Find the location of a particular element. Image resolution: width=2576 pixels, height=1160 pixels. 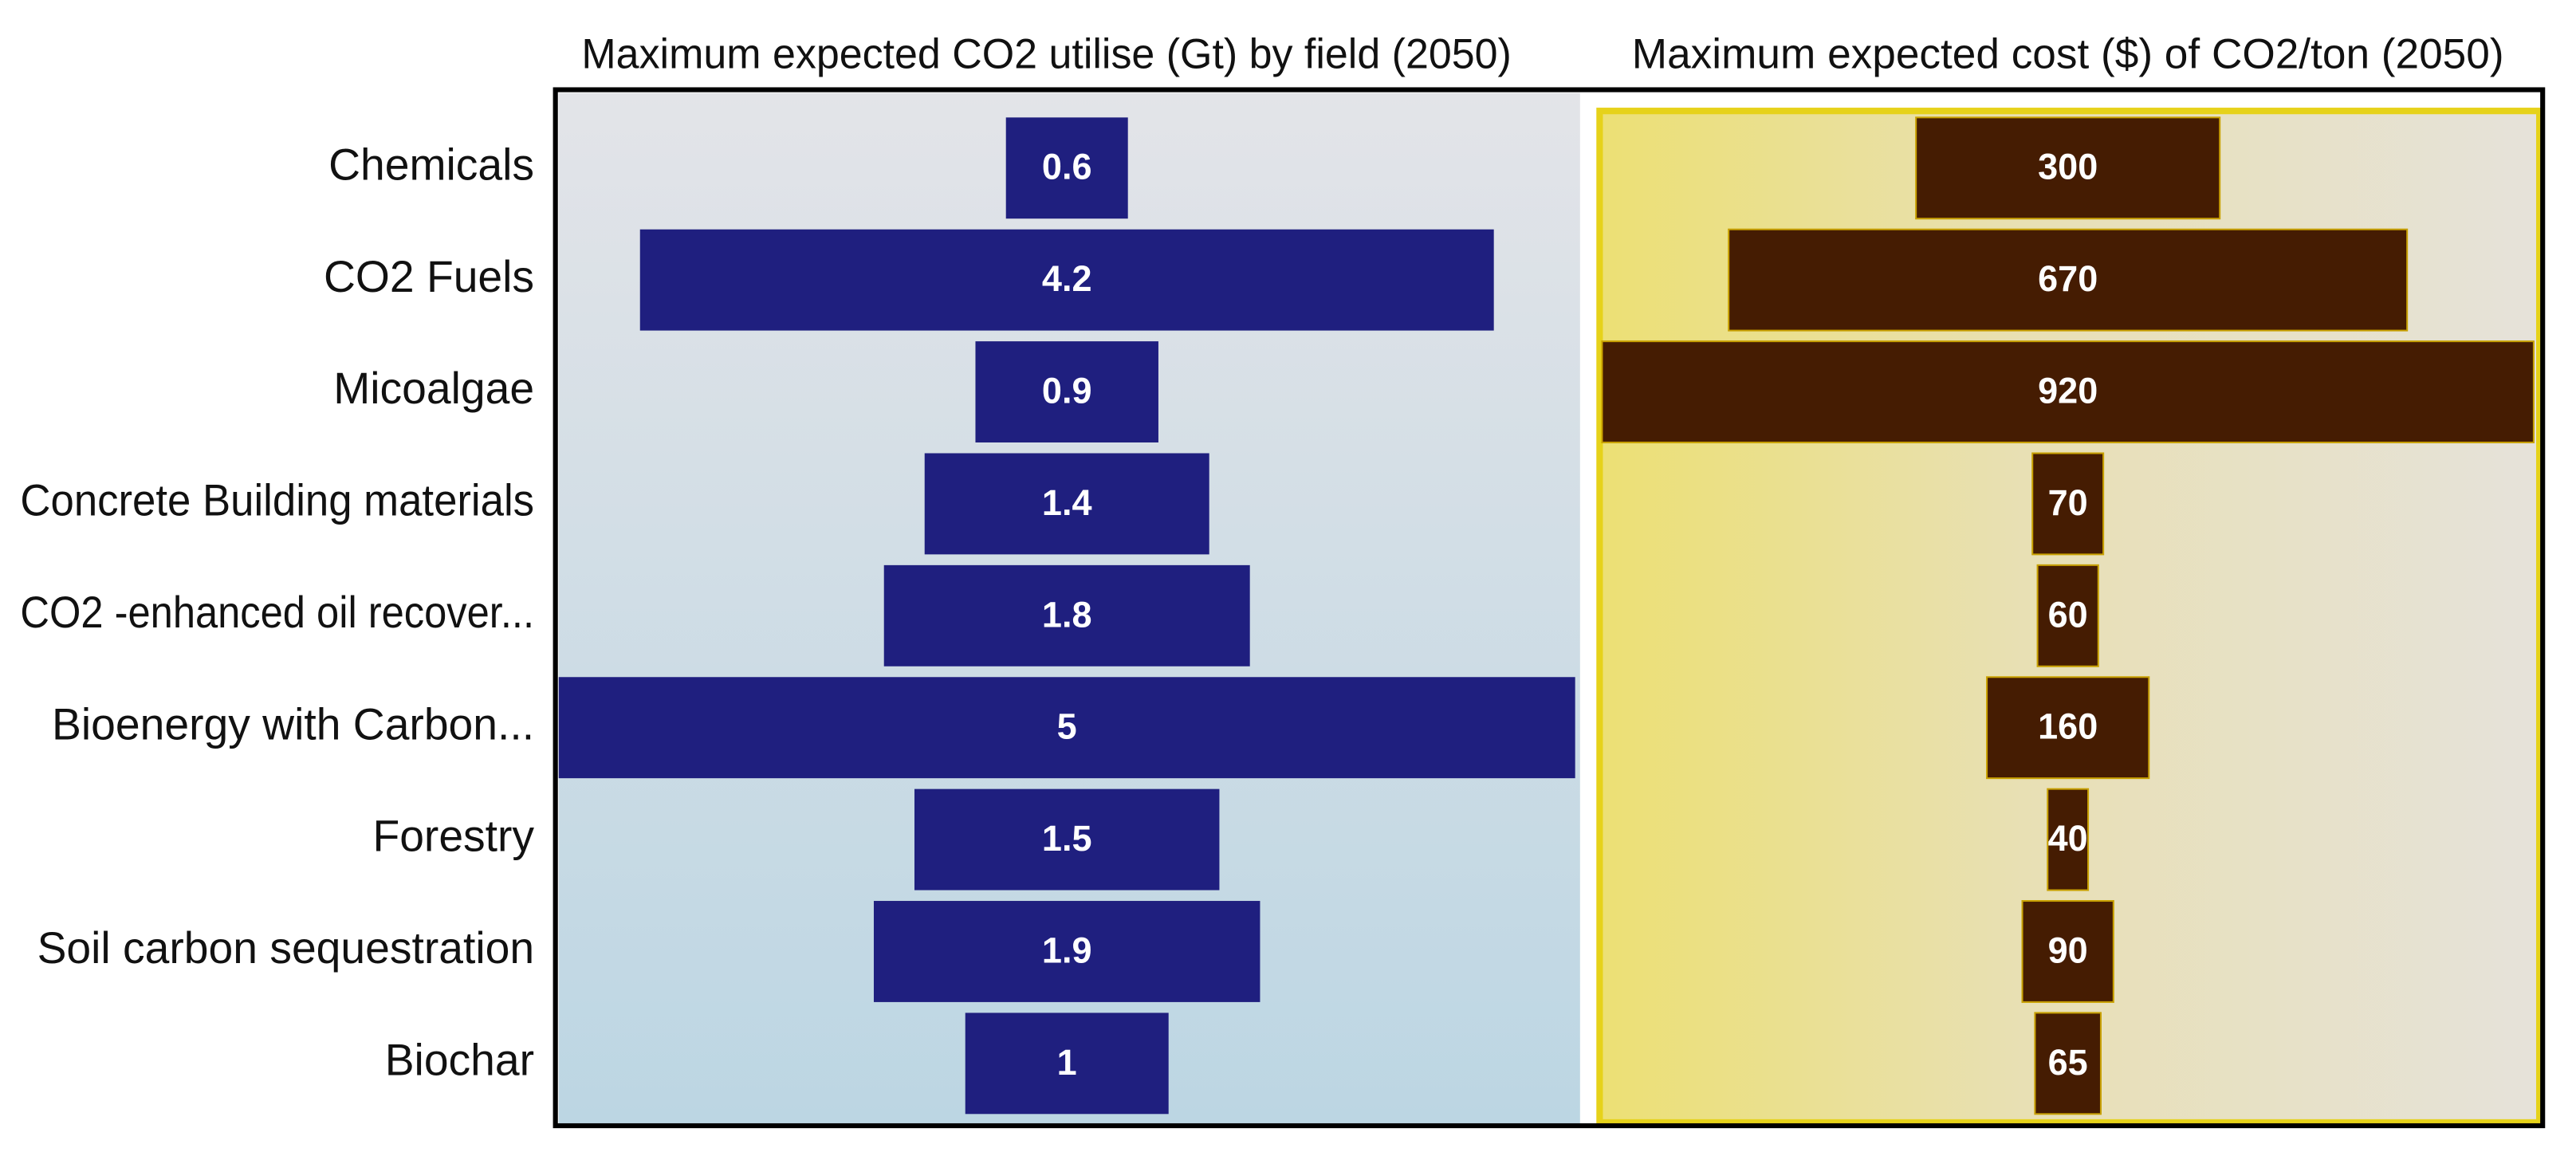

category-label: Concrete Building materials is located at coordinates (277, 501).